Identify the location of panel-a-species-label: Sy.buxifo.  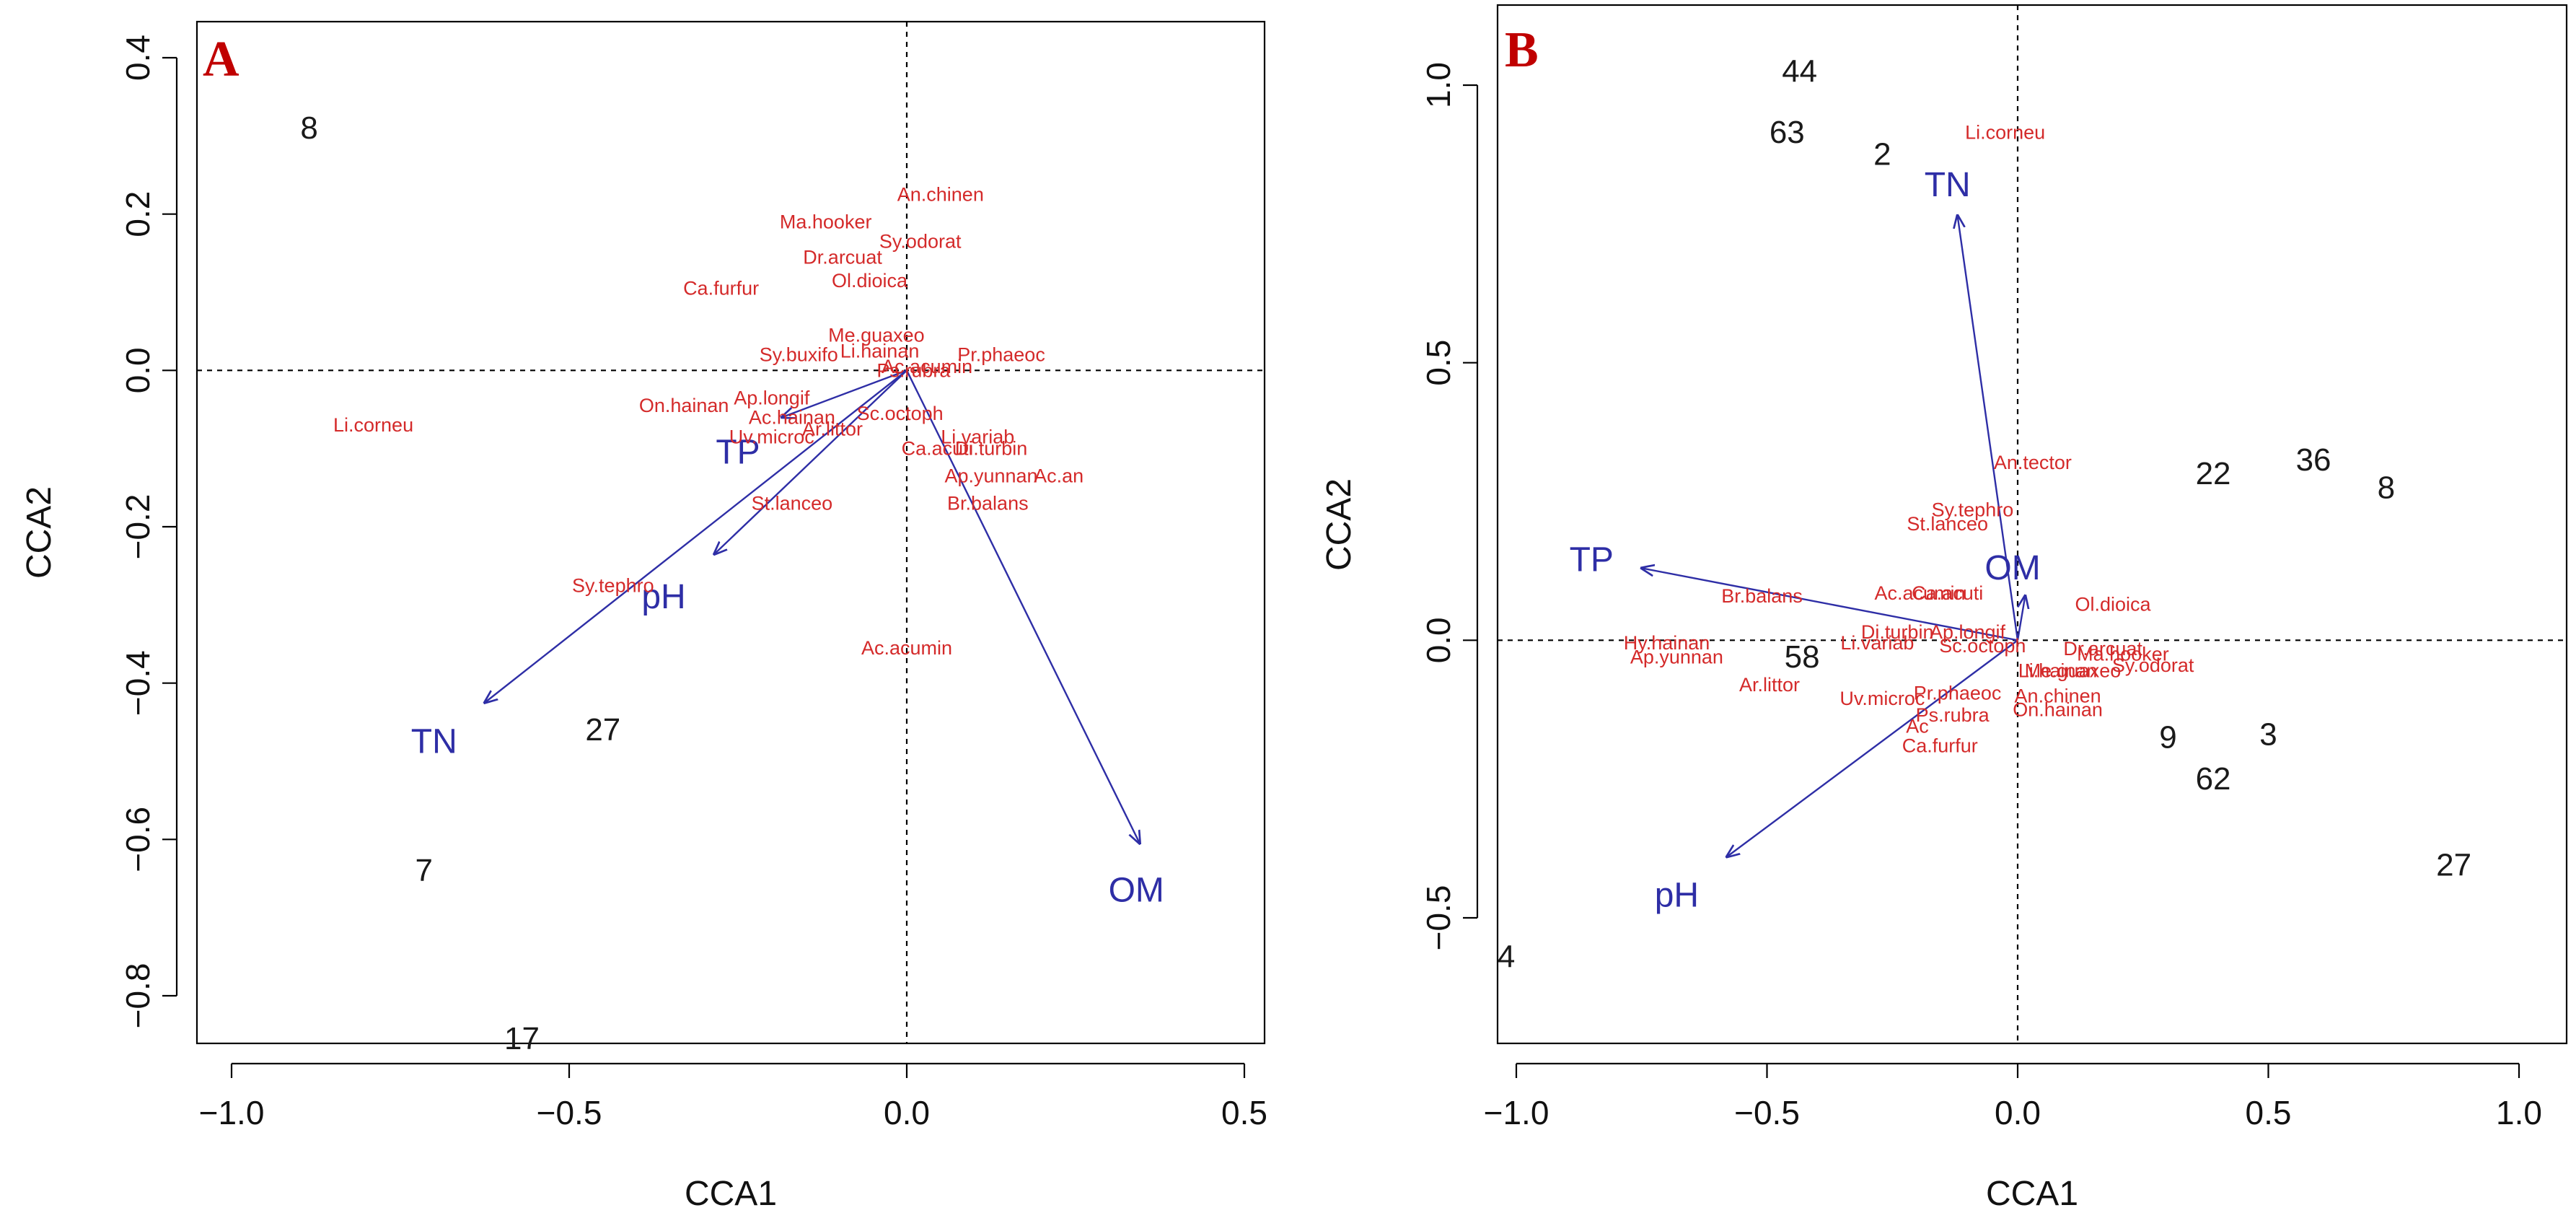
(799, 355).